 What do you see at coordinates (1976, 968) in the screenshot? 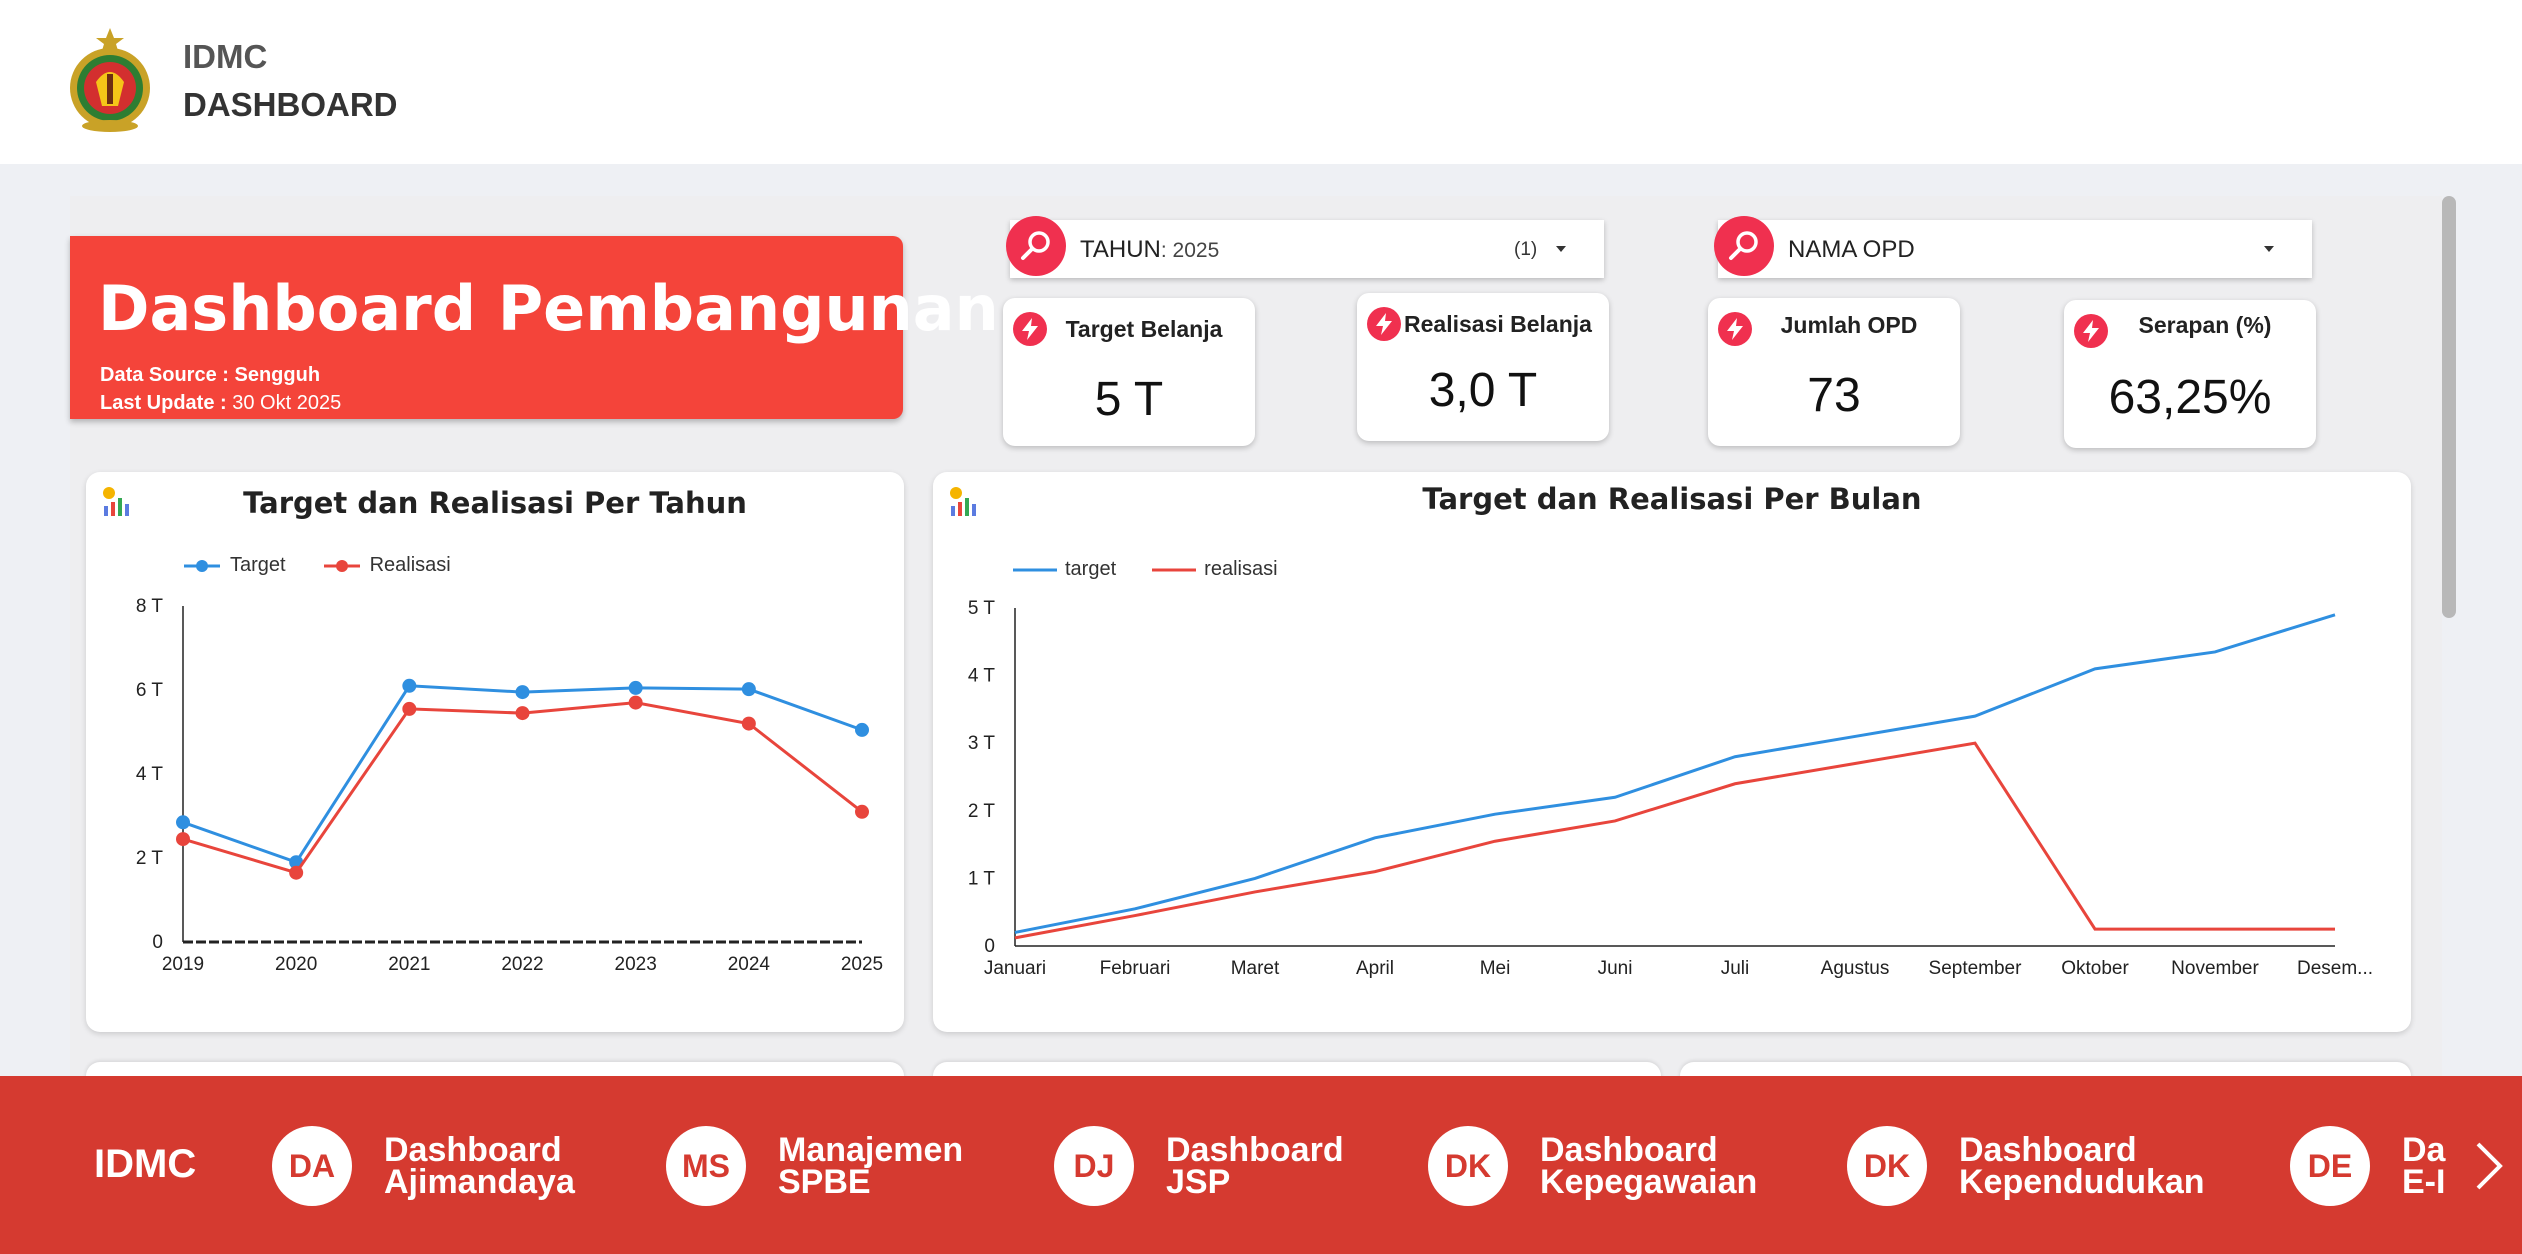
I see `x-tick-label: September` at bounding box center [1976, 968].